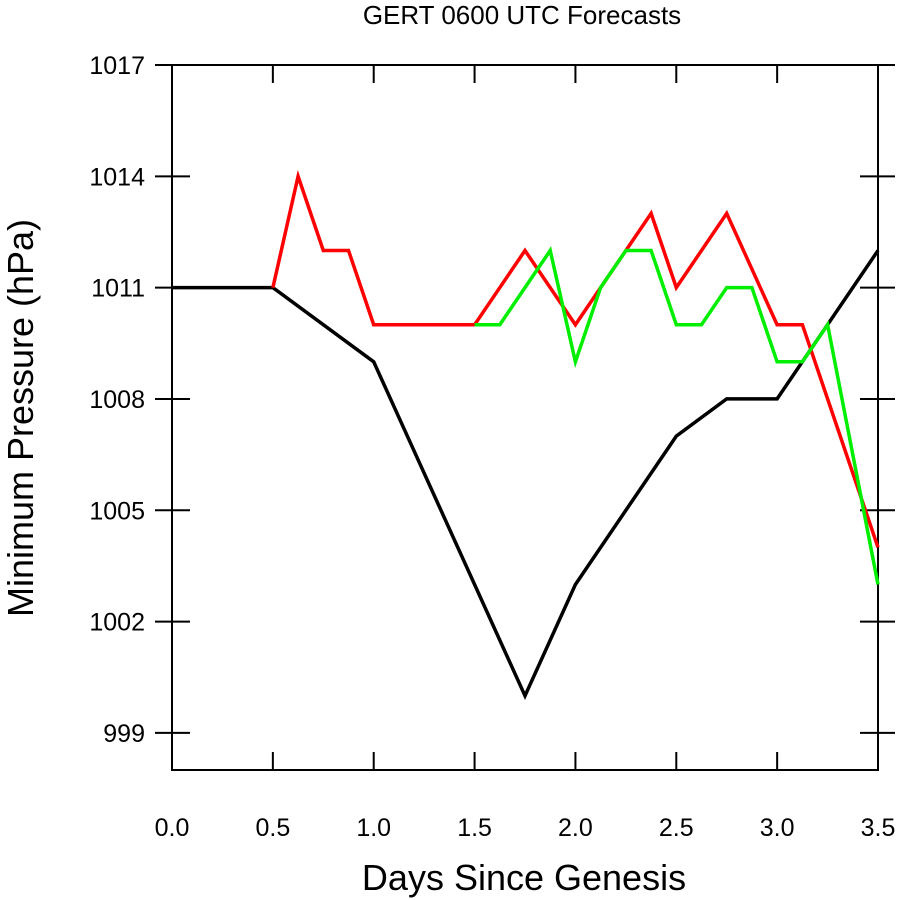 The height and width of the screenshot is (900, 900). Describe the element at coordinates (117, 66) in the screenshot. I see `y-tick-label: 1017` at that location.